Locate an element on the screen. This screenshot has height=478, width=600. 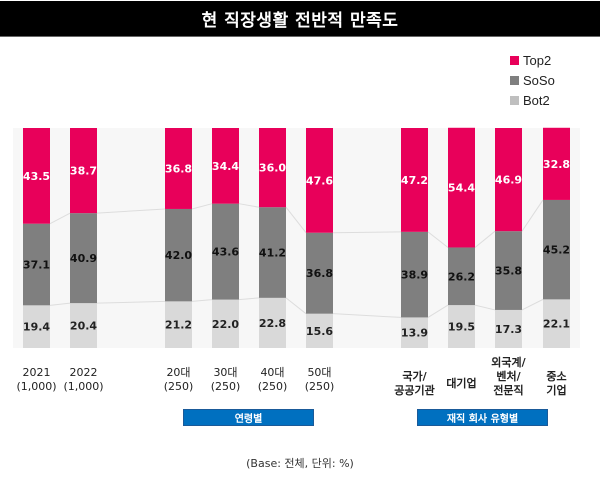
data-label-soso: 35.8 is located at coordinates (508, 271).